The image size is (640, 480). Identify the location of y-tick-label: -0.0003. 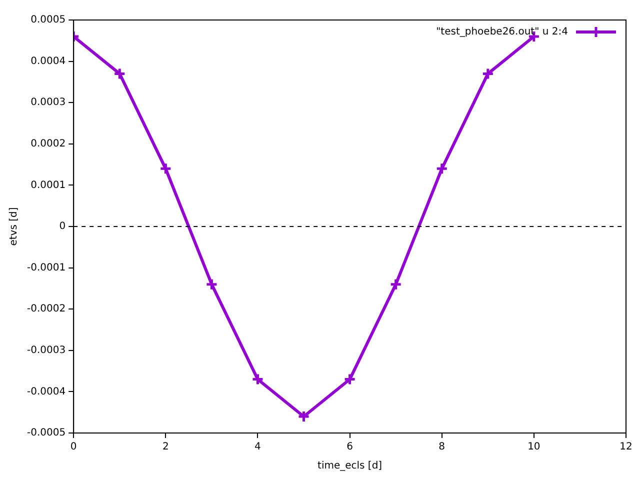
(46, 350).